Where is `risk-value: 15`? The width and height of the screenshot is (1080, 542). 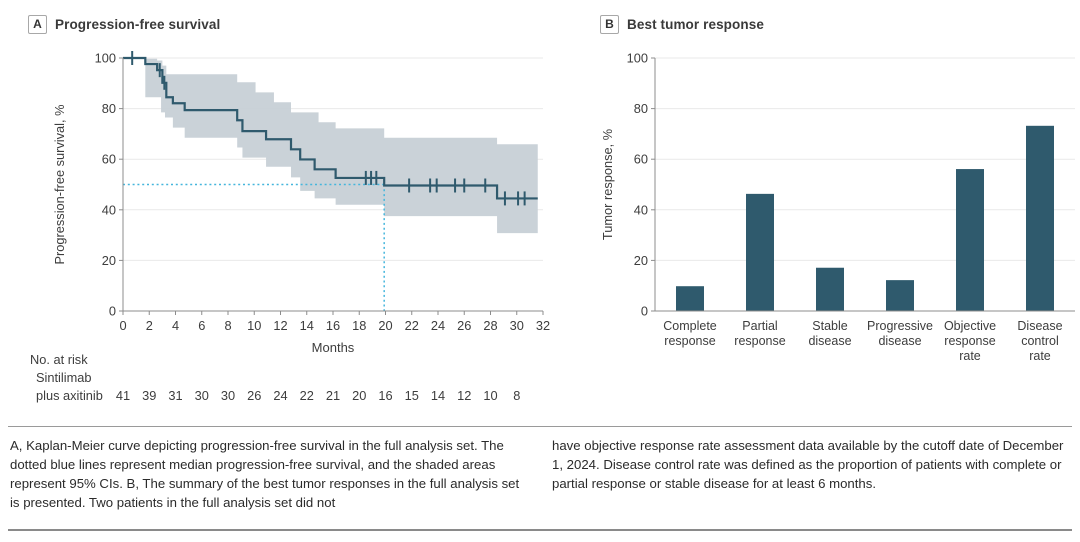 risk-value: 15 is located at coordinates (412, 395).